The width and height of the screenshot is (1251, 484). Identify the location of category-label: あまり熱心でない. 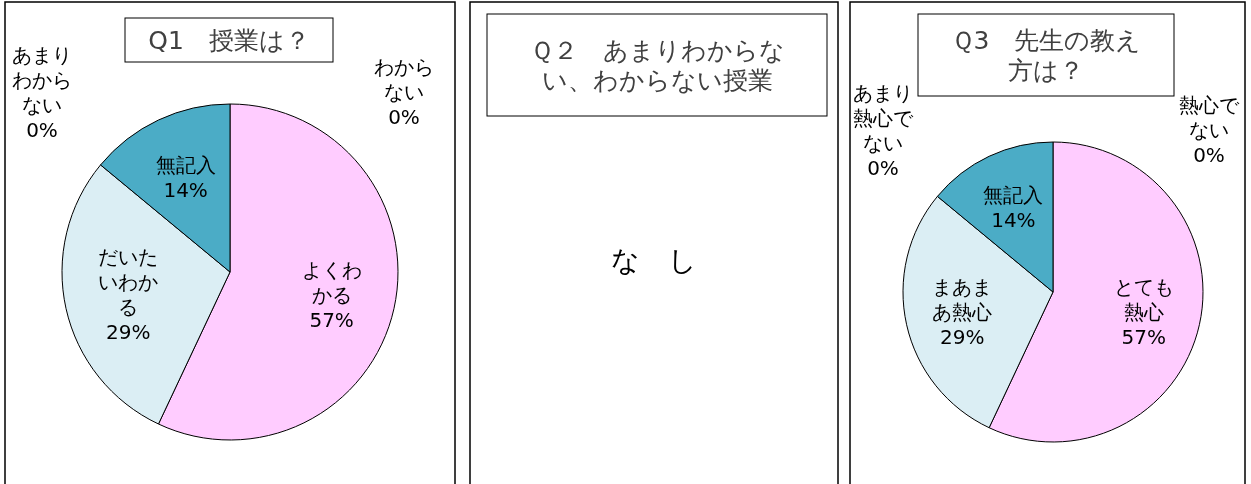
(883, 117).